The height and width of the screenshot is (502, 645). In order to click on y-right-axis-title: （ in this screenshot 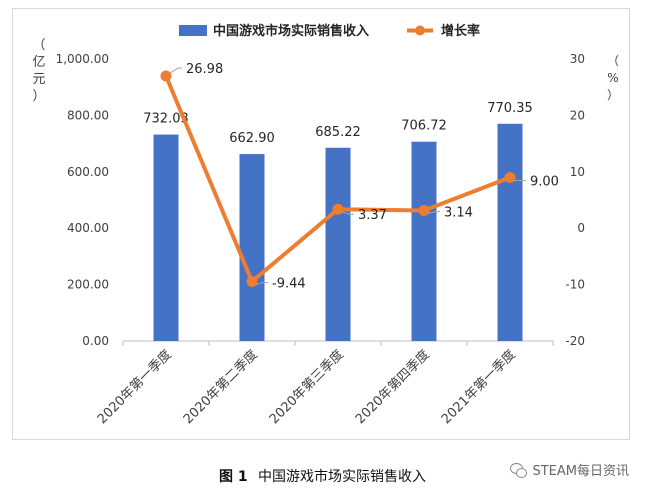, I will do `click(613, 61)`.